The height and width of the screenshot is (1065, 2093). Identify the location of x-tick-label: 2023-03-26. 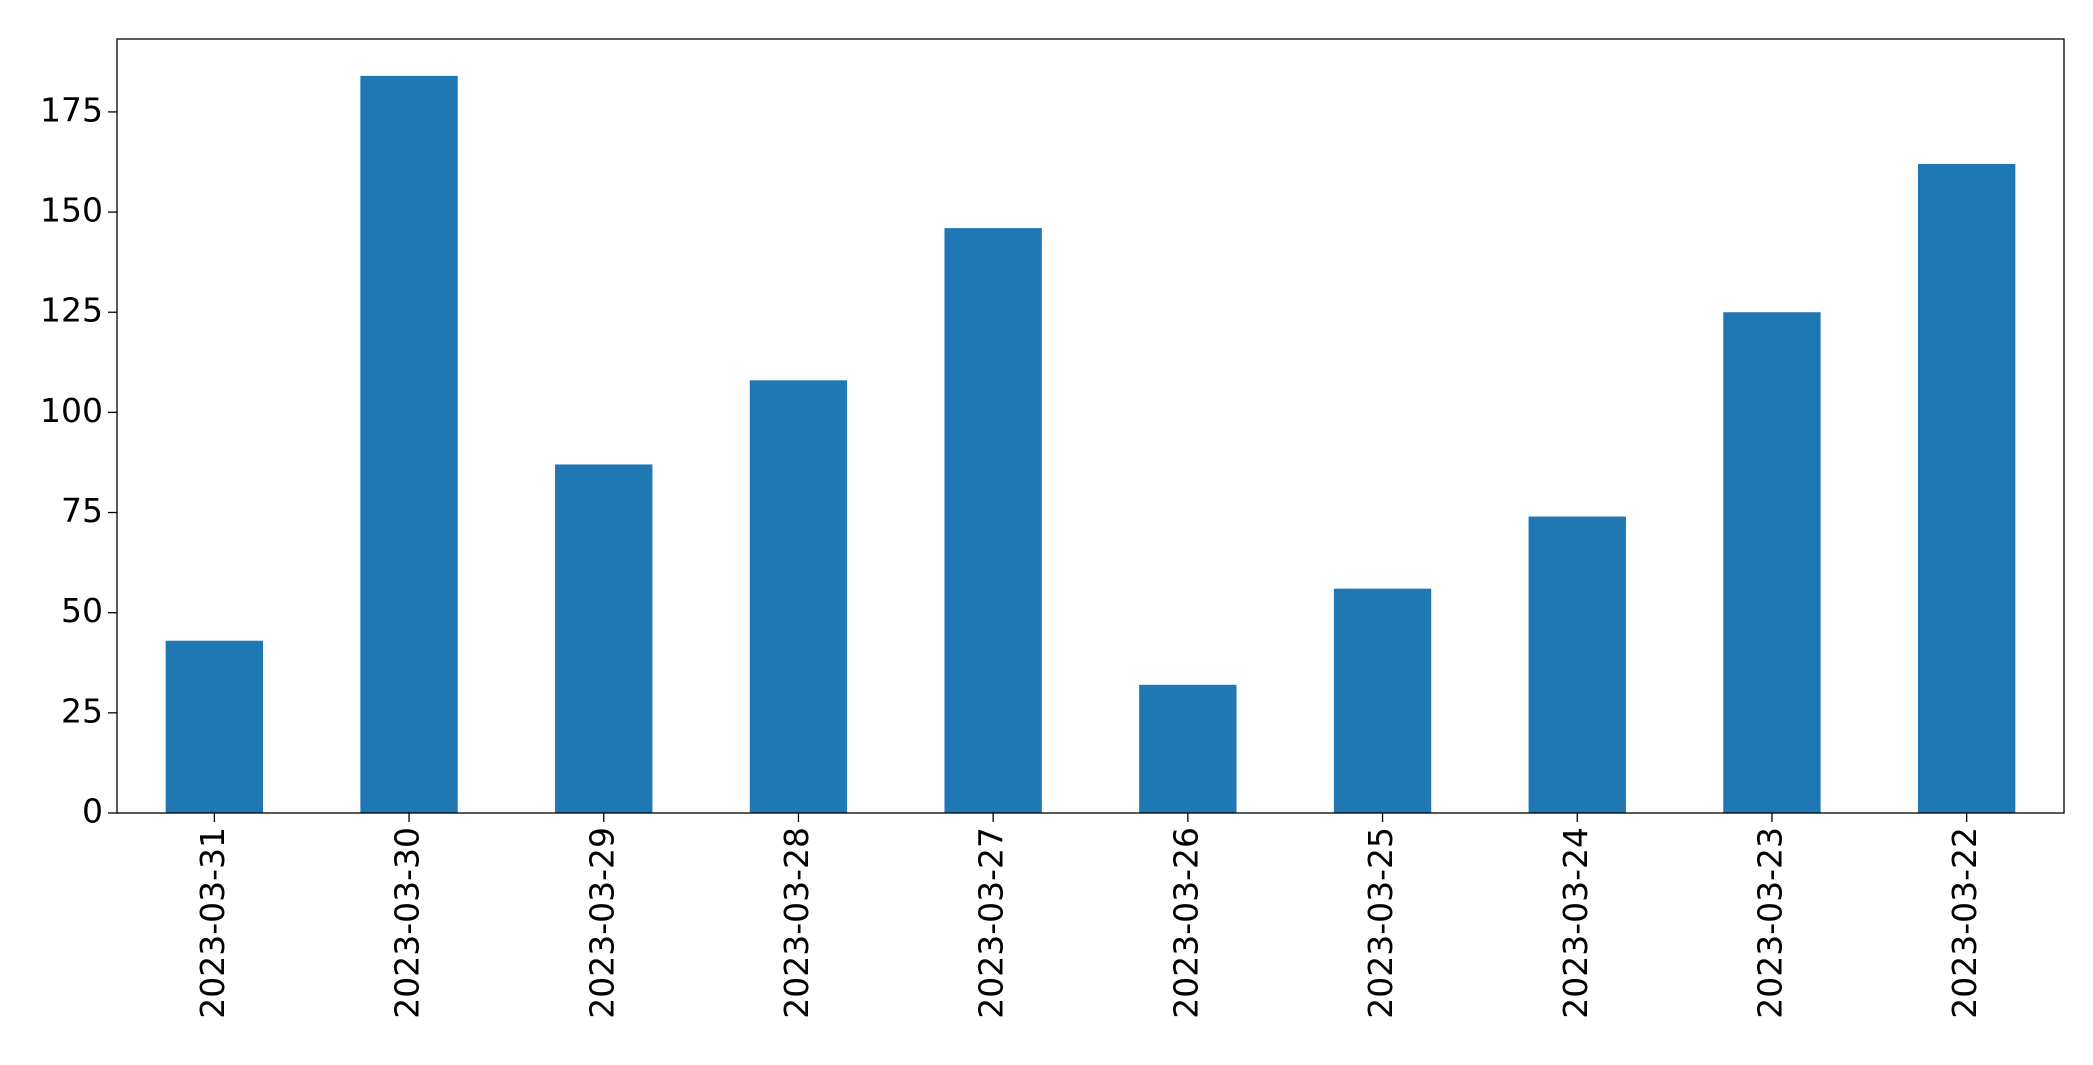
(1185, 923).